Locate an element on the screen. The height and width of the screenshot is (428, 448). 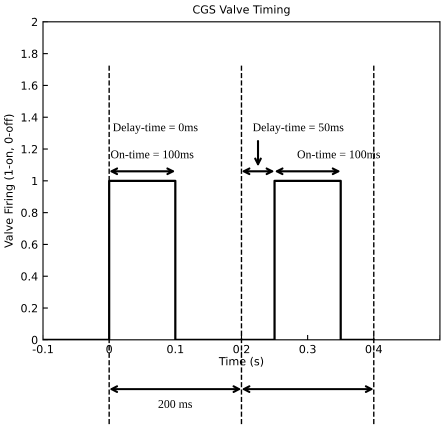
y-tick-label: 1.4 is located at coordinates (30, 117).